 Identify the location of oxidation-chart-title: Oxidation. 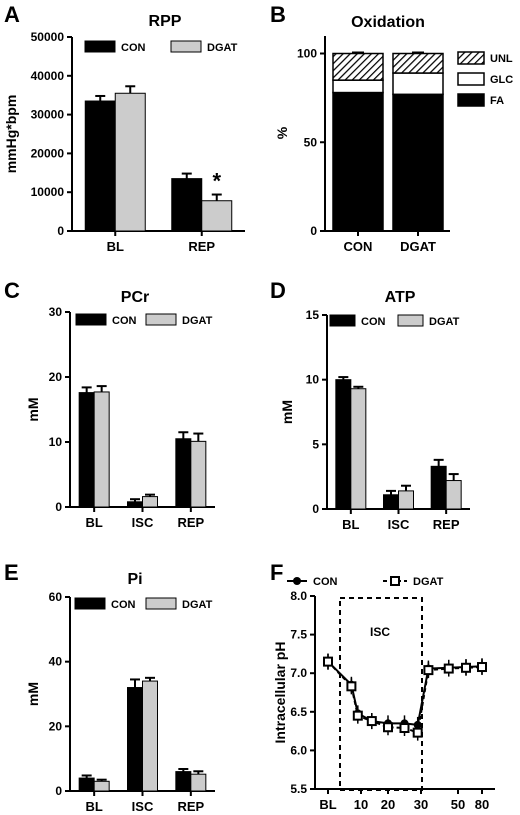
(388, 22).